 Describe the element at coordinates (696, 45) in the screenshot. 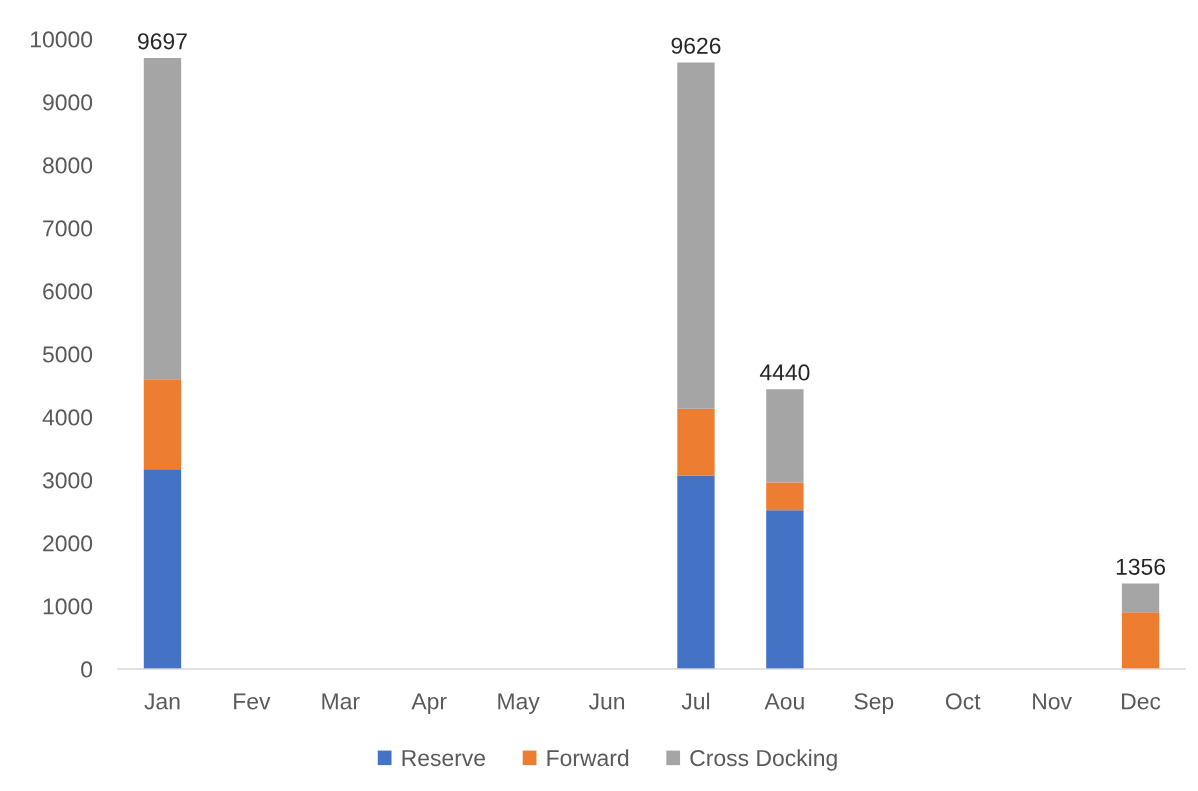

I see `total-label: 9626` at that location.